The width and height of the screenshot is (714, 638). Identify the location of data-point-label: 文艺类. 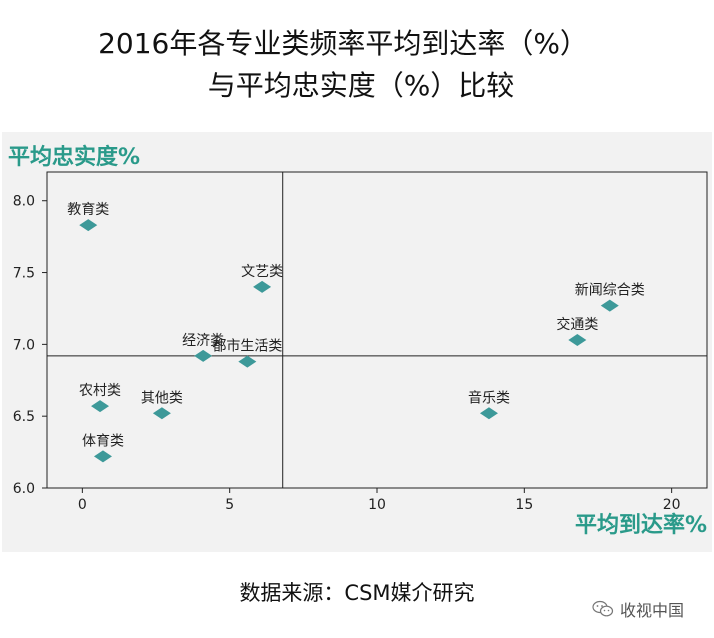
(262, 272).